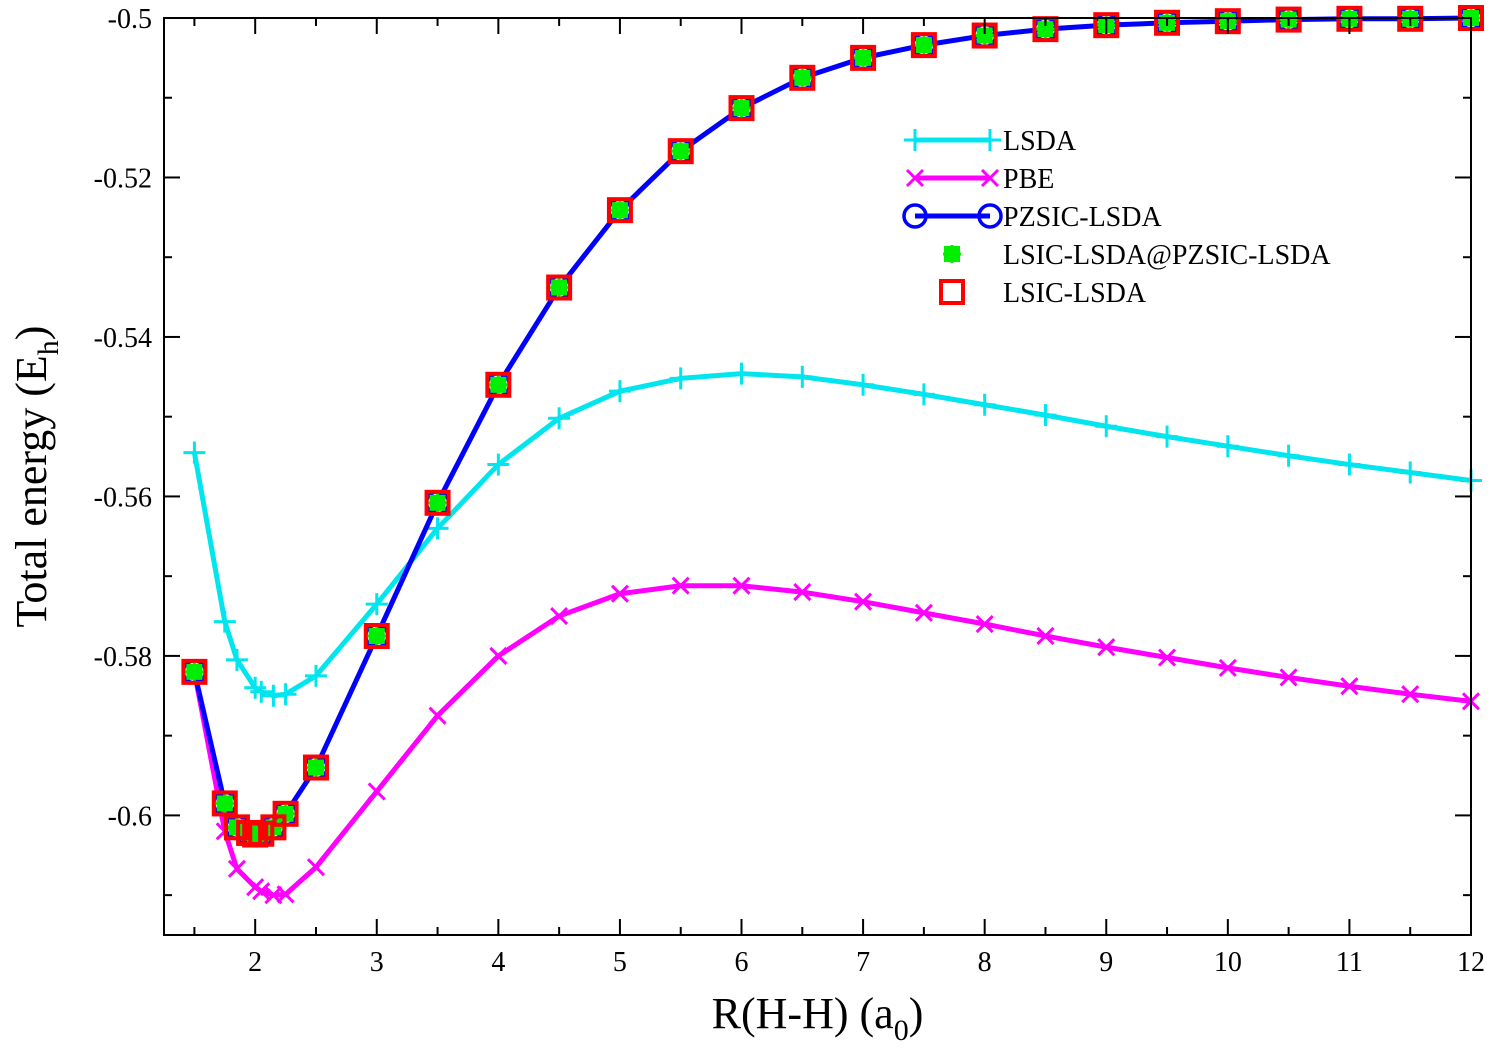 The height and width of the screenshot is (1050, 1495). What do you see at coordinates (1028, 179) in the screenshot?
I see `legend-label: PBE` at bounding box center [1028, 179].